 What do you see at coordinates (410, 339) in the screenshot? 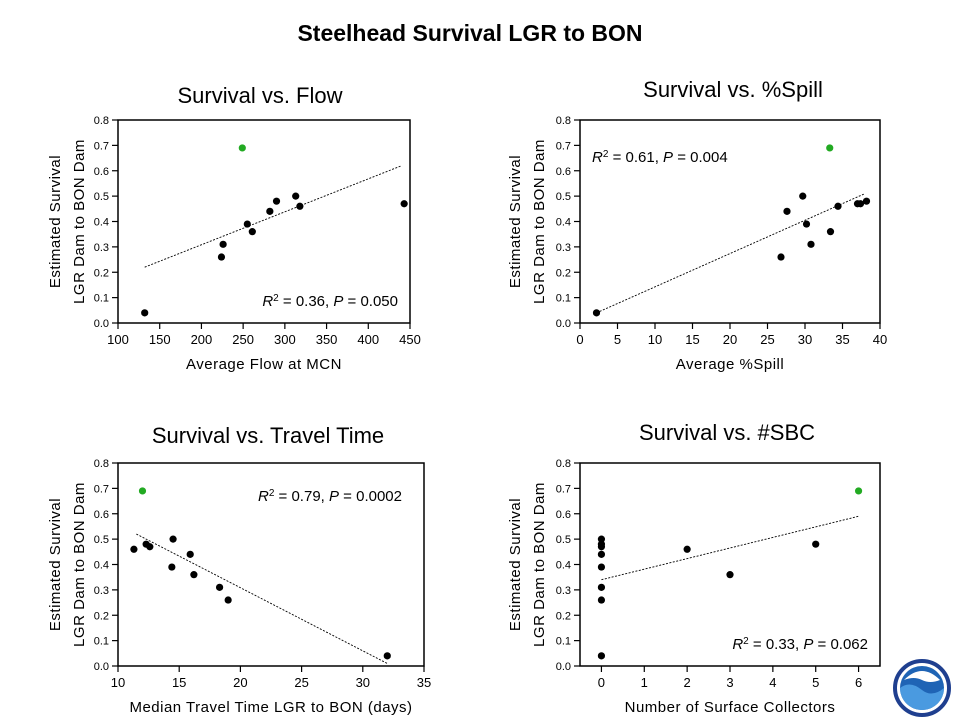
I see `x-tick-label: 450` at bounding box center [410, 339].